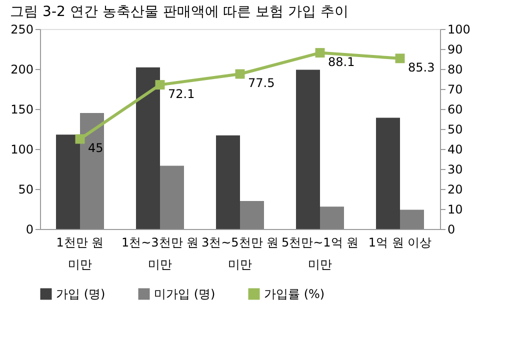 This screenshot has width=529, height=353. What do you see at coordinates (455, 49) in the screenshot?
I see `y2-tick-label: 90` at bounding box center [455, 49].